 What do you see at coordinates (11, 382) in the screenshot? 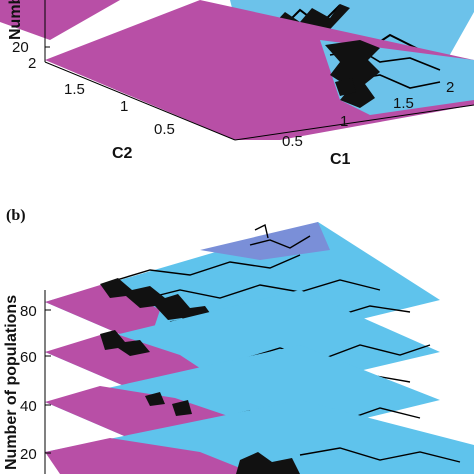
I see `z-axis-label-b: Number of populations` at bounding box center [11, 382].